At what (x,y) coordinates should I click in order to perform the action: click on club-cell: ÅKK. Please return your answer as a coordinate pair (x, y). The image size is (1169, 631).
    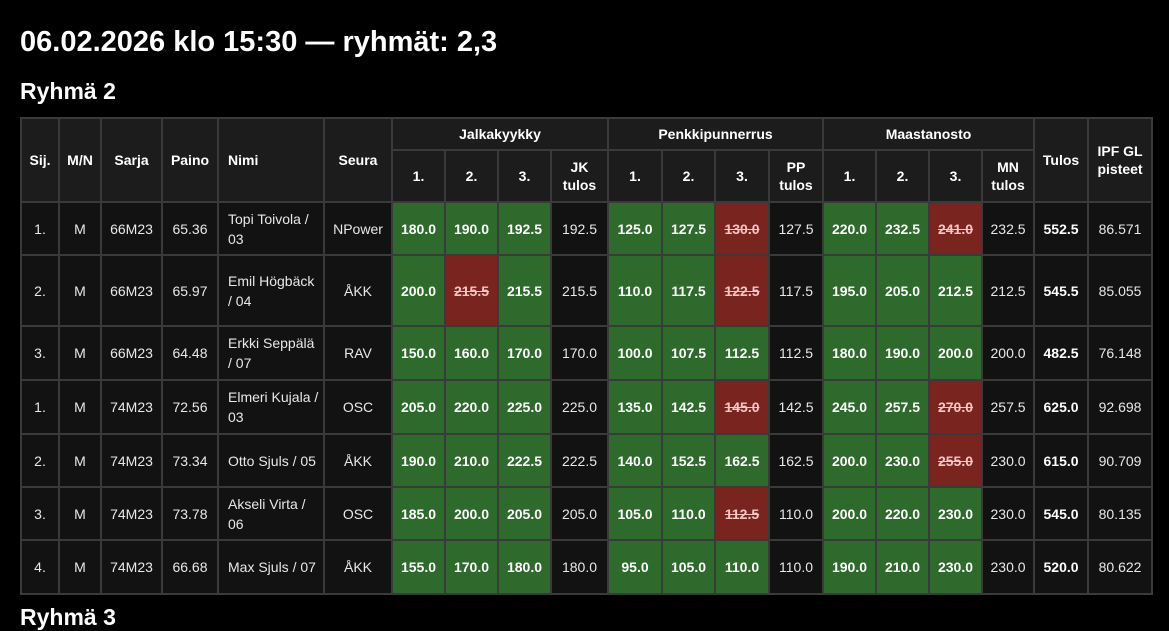
    Looking at the image, I should click on (358, 290).